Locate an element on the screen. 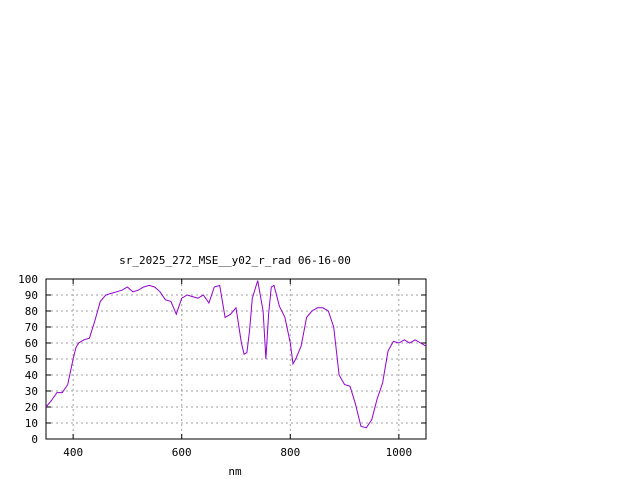 This screenshot has width=640, height=480. y-tick-label: 80 is located at coordinates (31, 311).